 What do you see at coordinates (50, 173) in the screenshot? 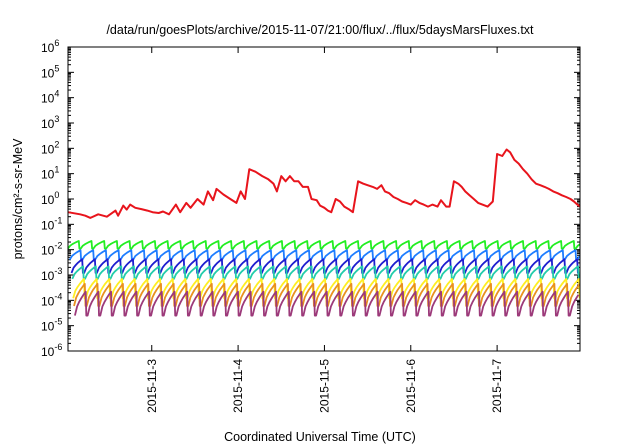
I see `y-tick-label: 10¹` at bounding box center [50, 173].